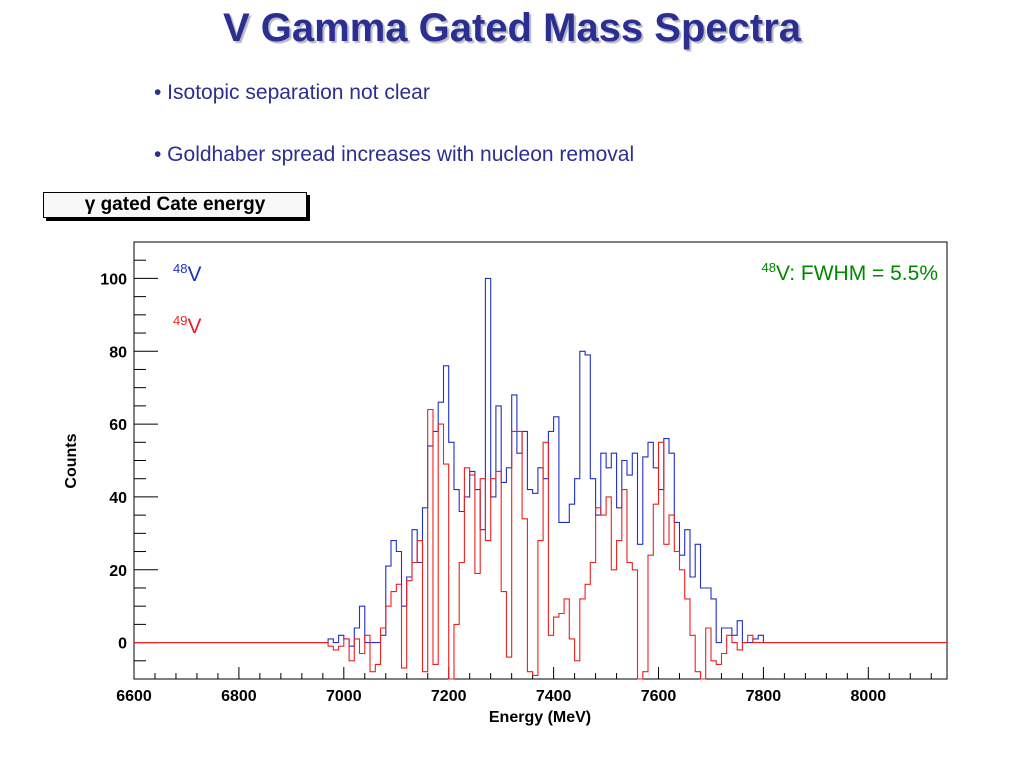 This screenshot has height=768, width=1024. Describe the element at coordinates (554, 696) in the screenshot. I see `x-tick-label: 7400` at that location.